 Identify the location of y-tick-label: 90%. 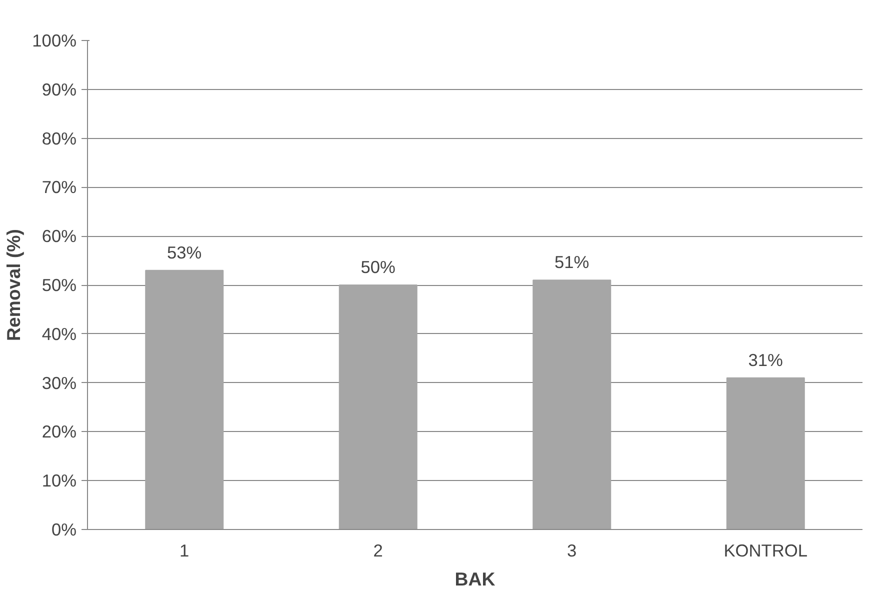
(59, 89).